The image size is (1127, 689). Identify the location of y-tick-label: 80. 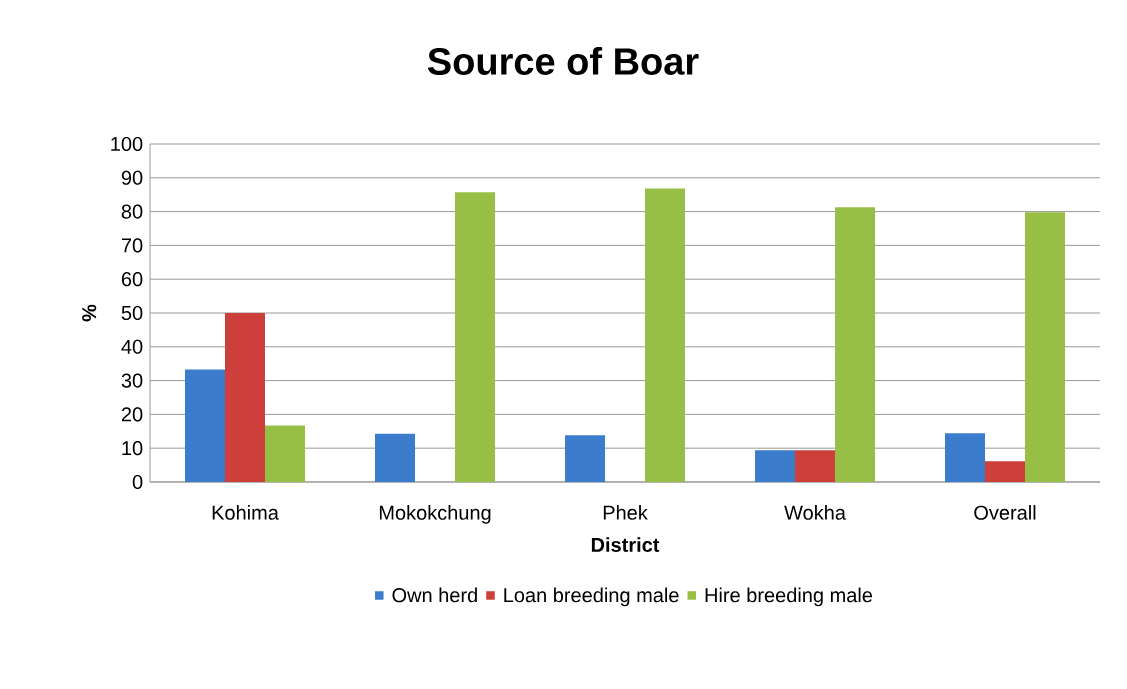
(132, 211).